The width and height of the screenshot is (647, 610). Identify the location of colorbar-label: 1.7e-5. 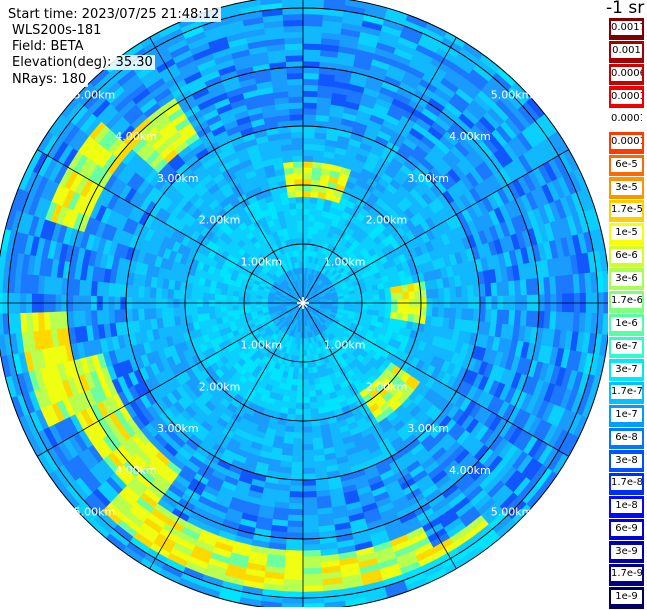
(626, 210).